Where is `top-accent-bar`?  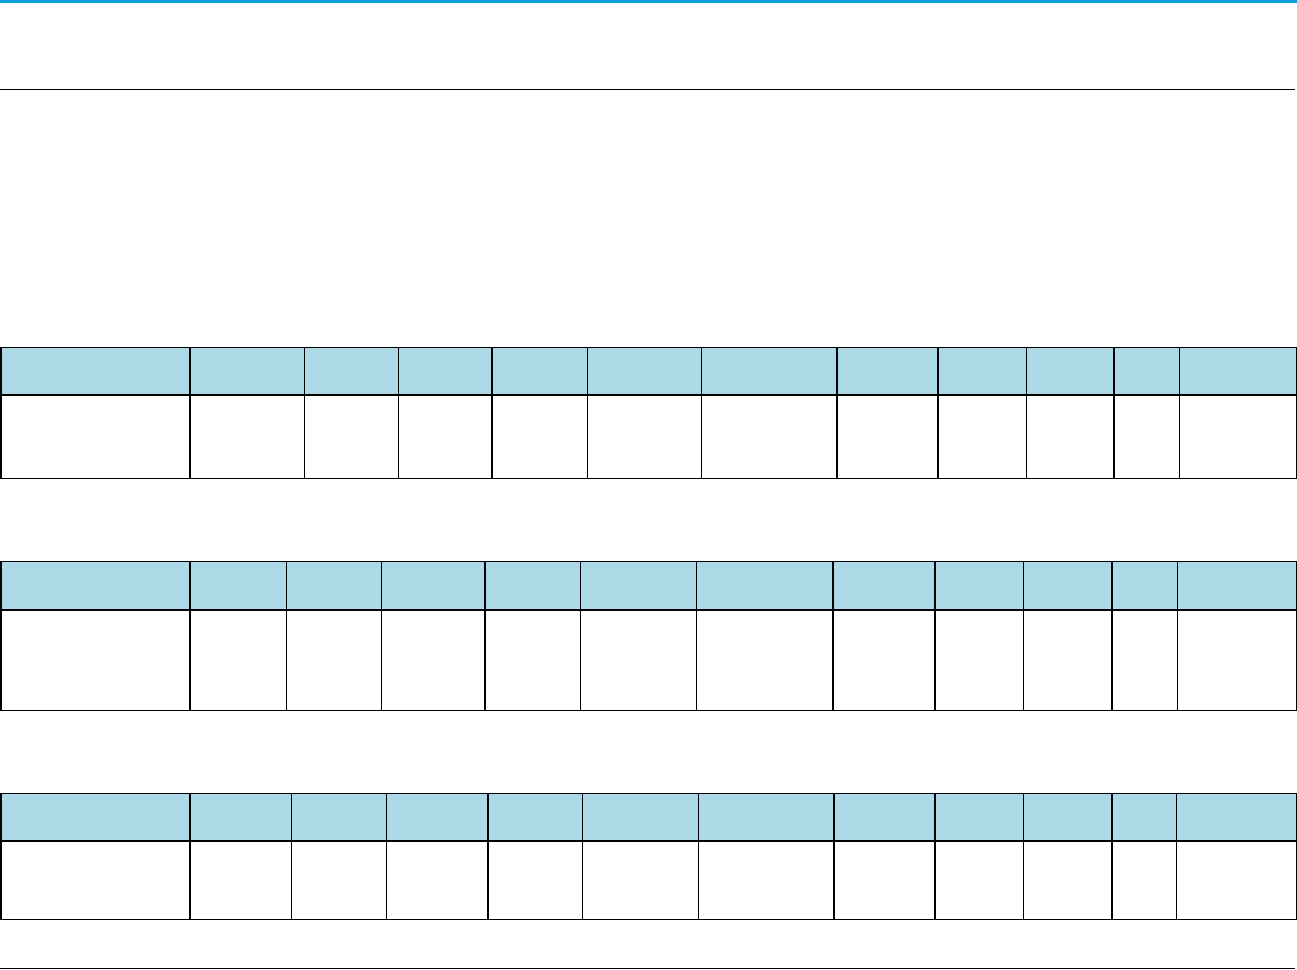 top-accent-bar is located at coordinates (648, 1).